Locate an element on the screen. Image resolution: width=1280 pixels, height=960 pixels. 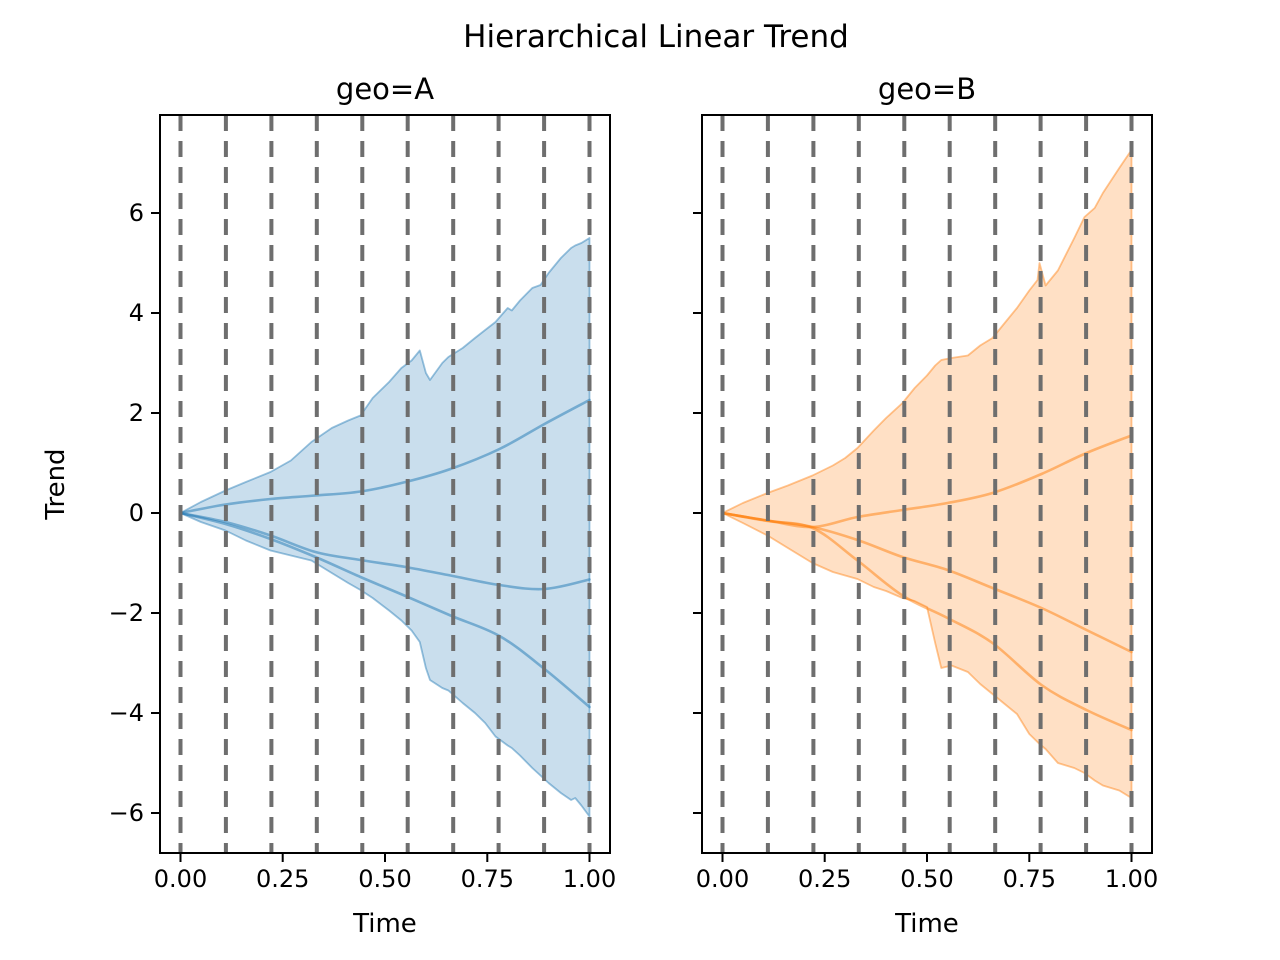
subplot-b-title: geo=B is located at coordinates (927, 89).